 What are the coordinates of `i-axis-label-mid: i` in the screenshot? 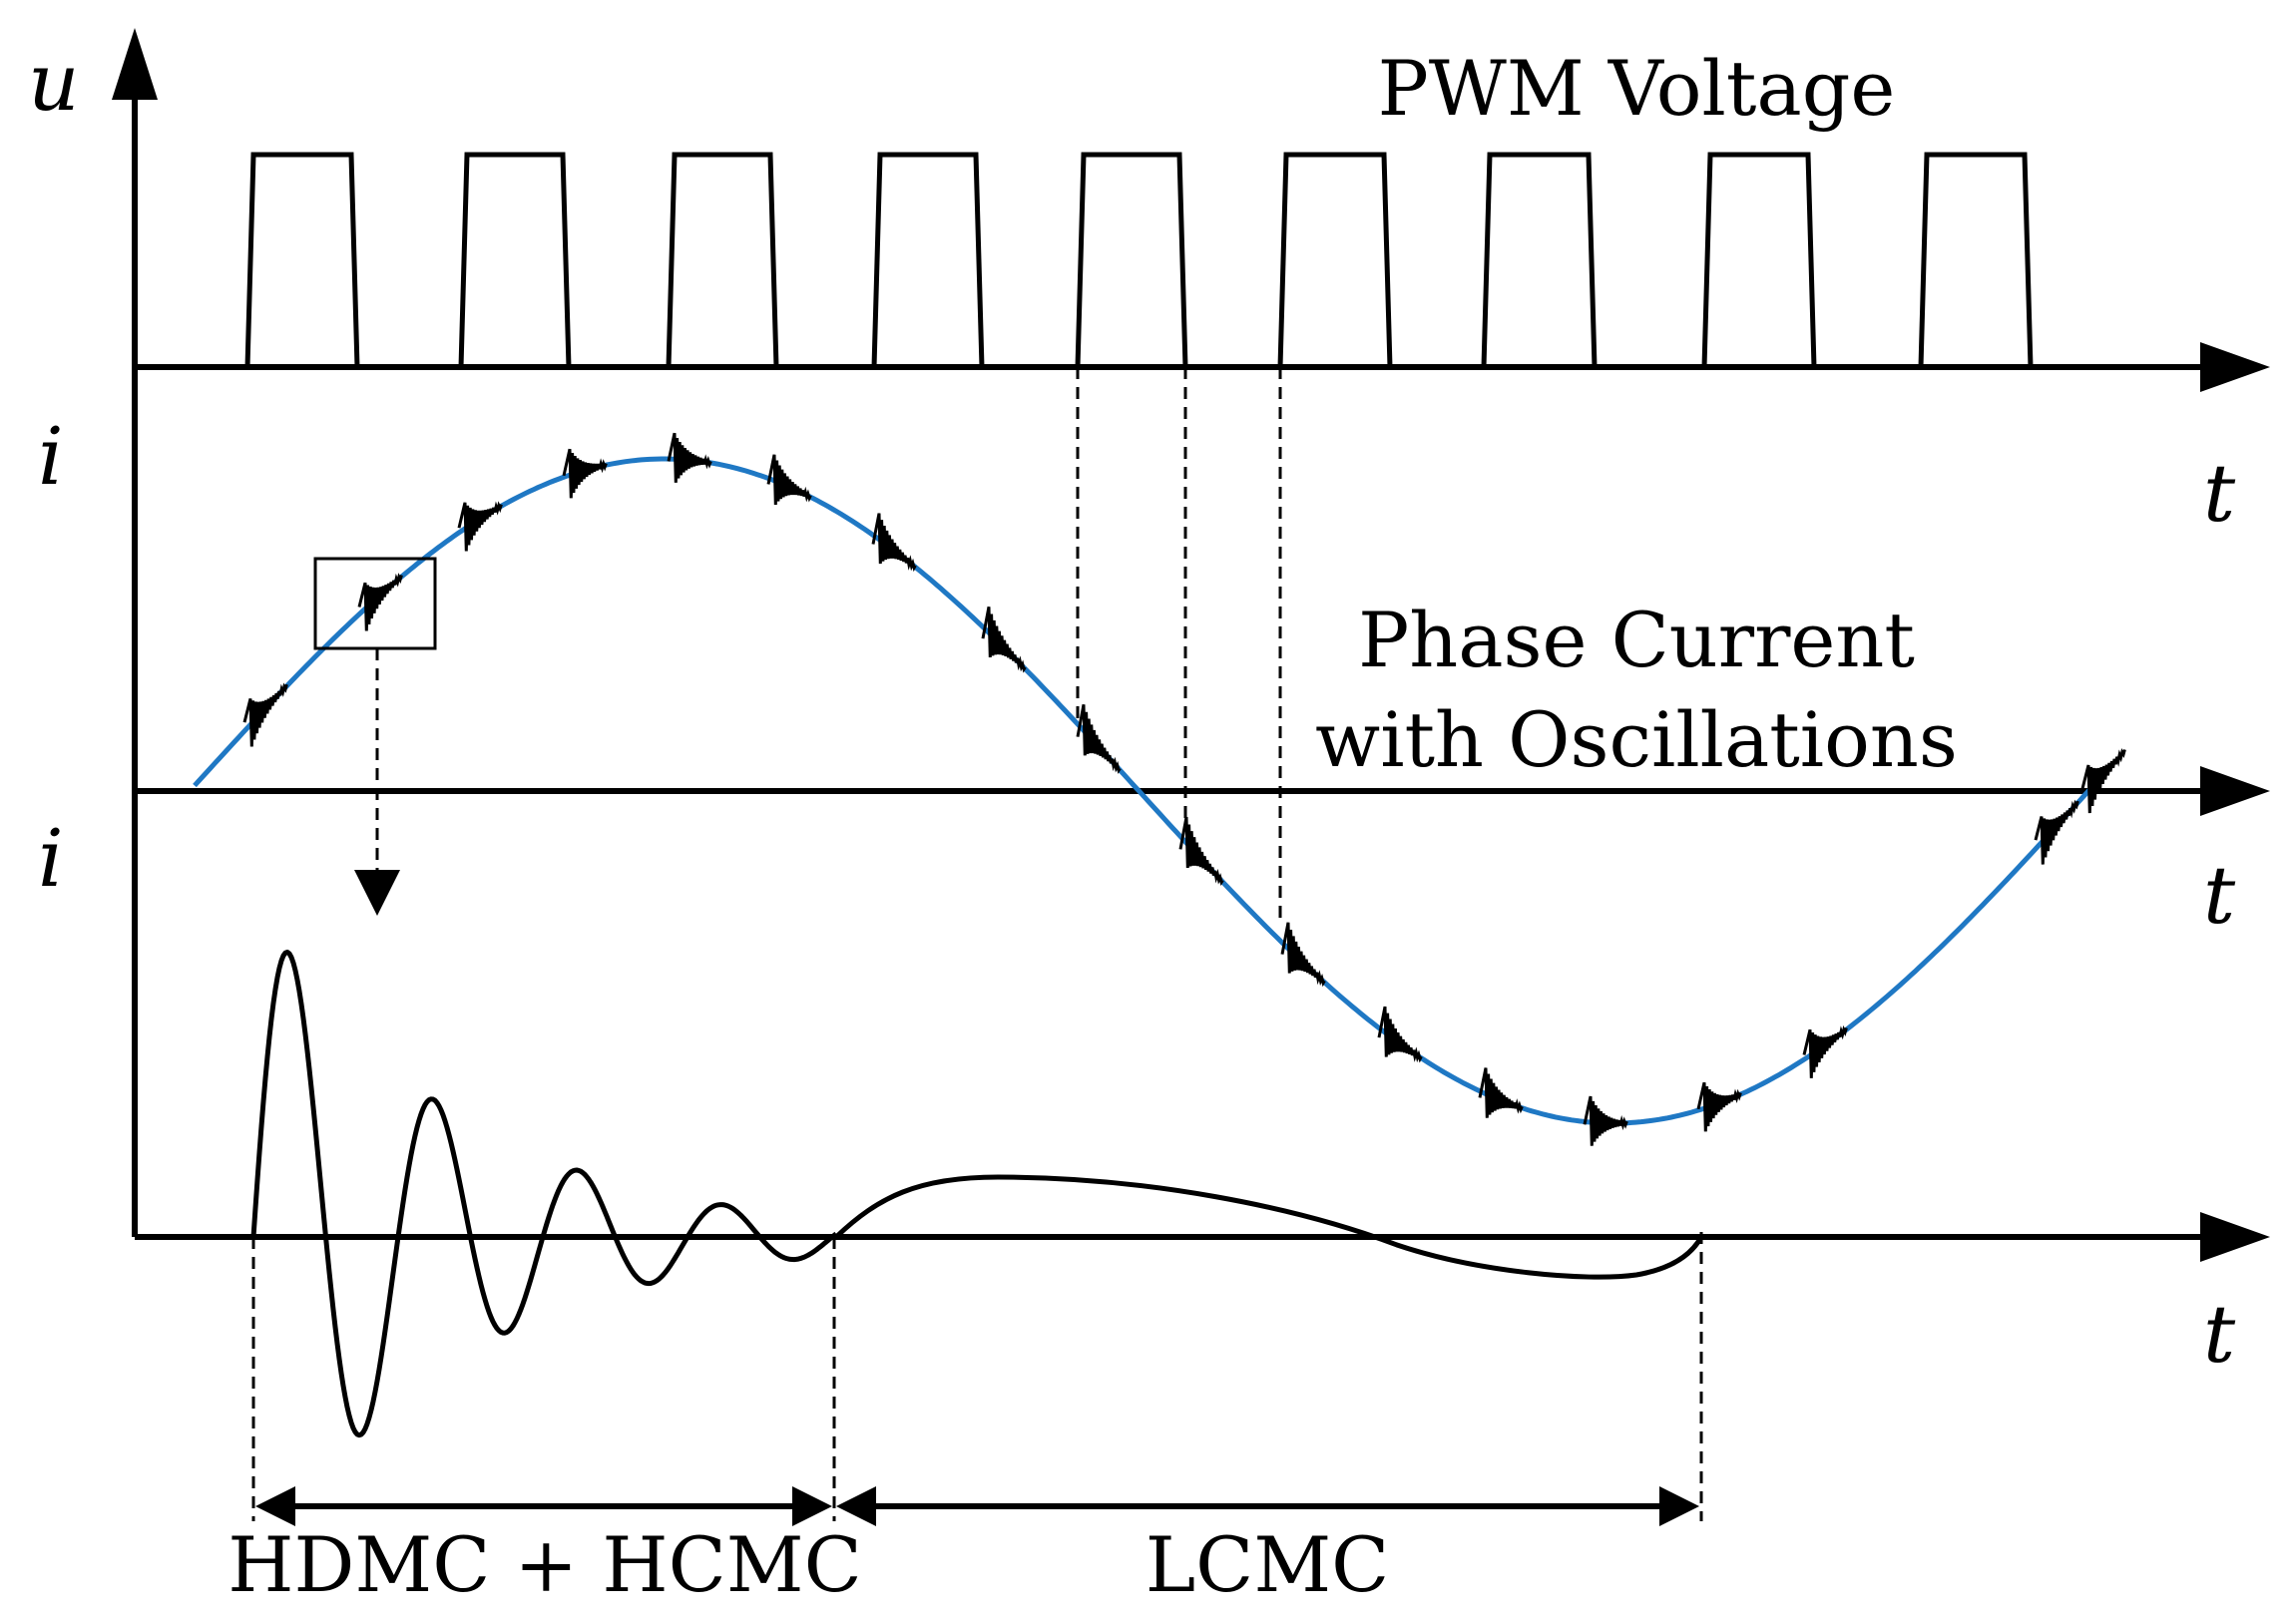 It's located at (51, 457).